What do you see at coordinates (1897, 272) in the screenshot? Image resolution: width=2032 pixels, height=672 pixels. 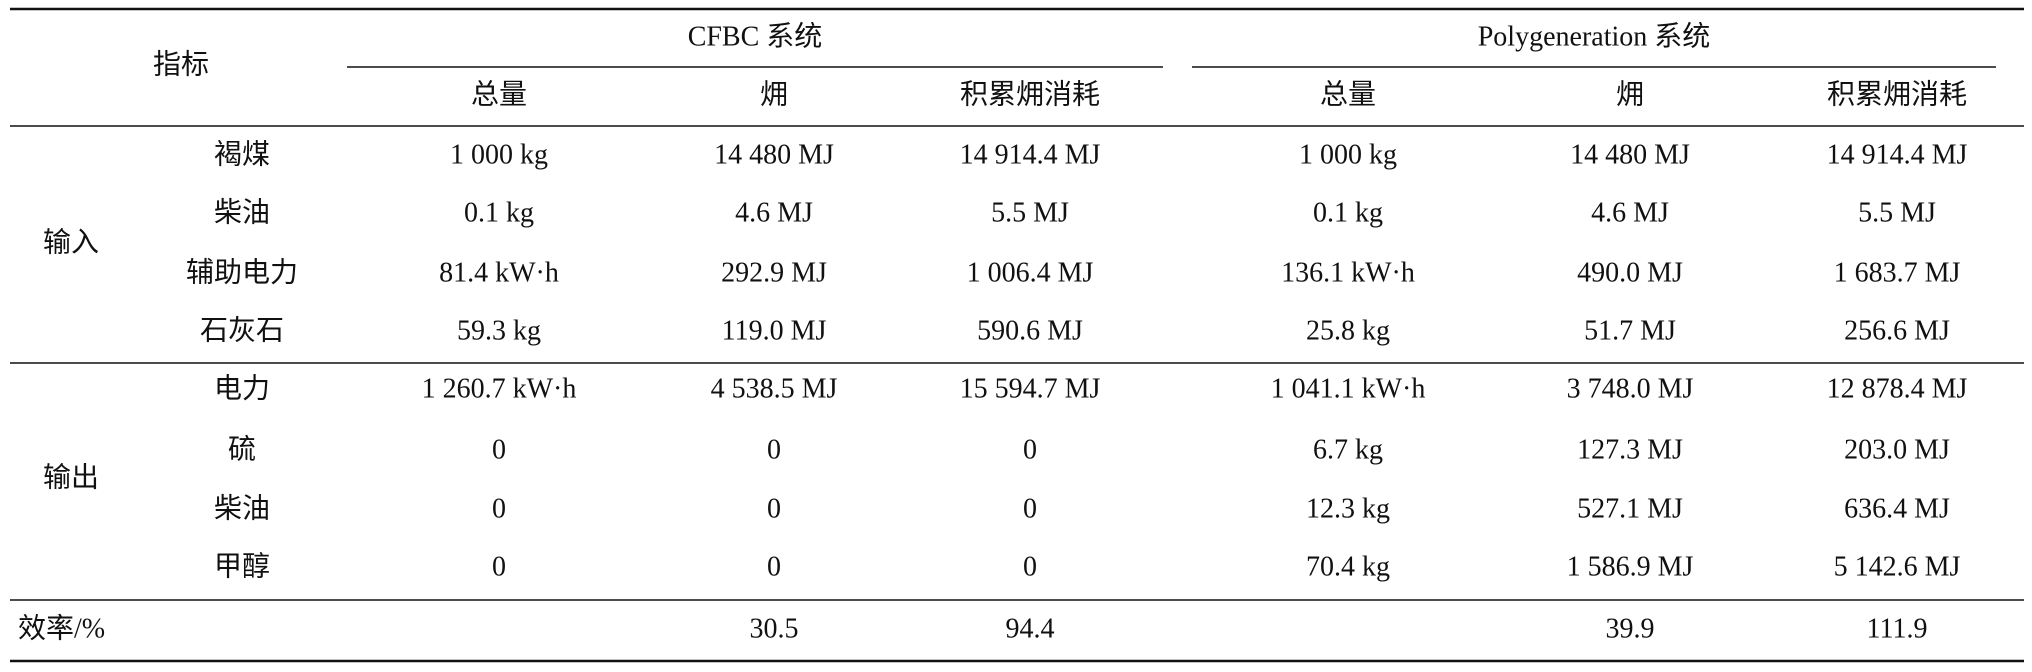 I see `cell: 1 683.7 MJ` at bounding box center [1897, 272].